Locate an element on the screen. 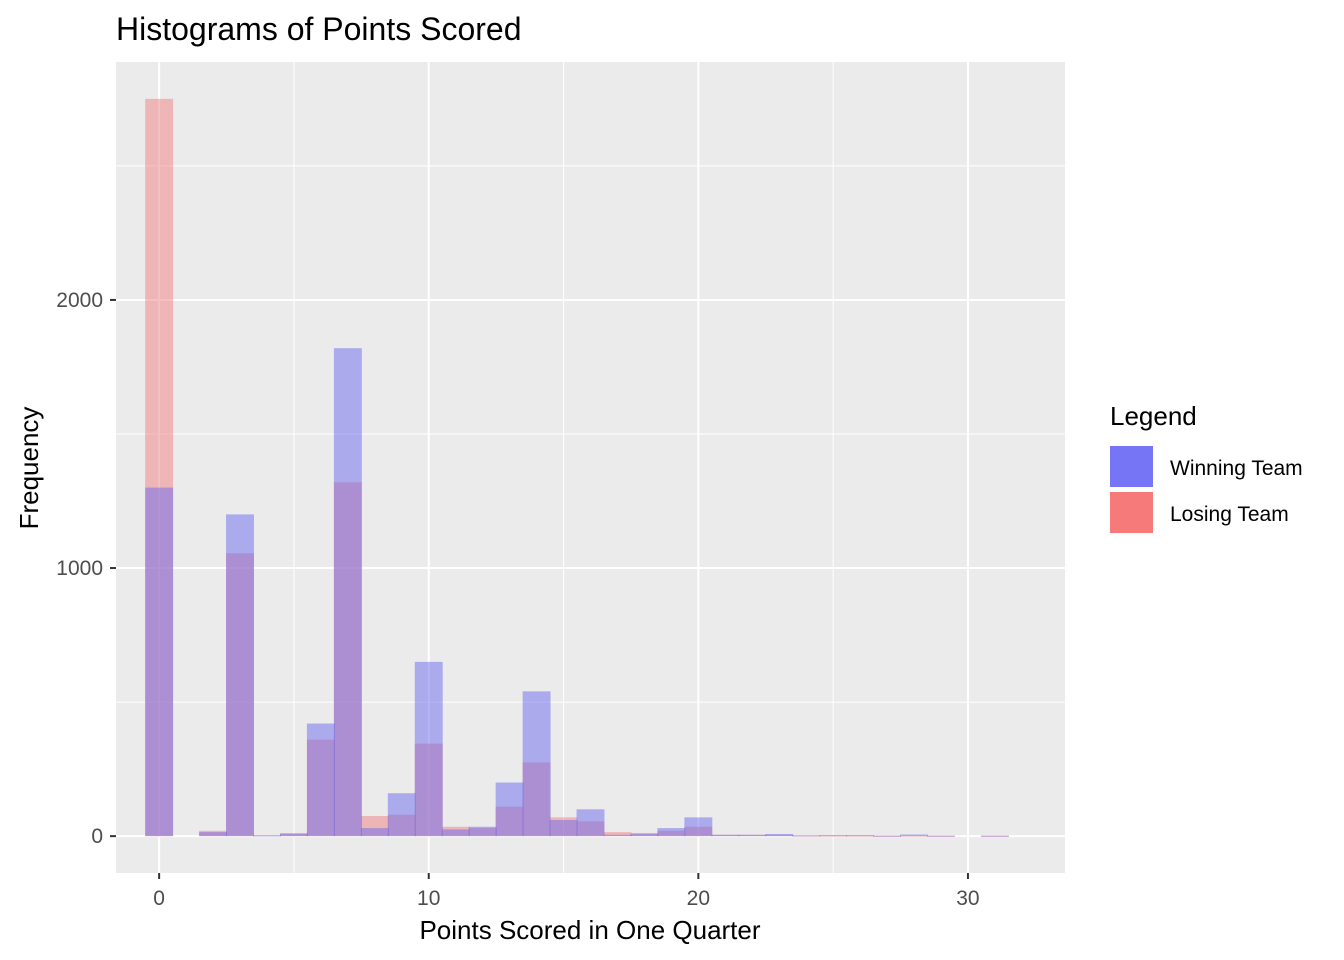 The height and width of the screenshot is (960, 1344). legend: Legend Winning Team Losing Team is located at coordinates (1206, 467).